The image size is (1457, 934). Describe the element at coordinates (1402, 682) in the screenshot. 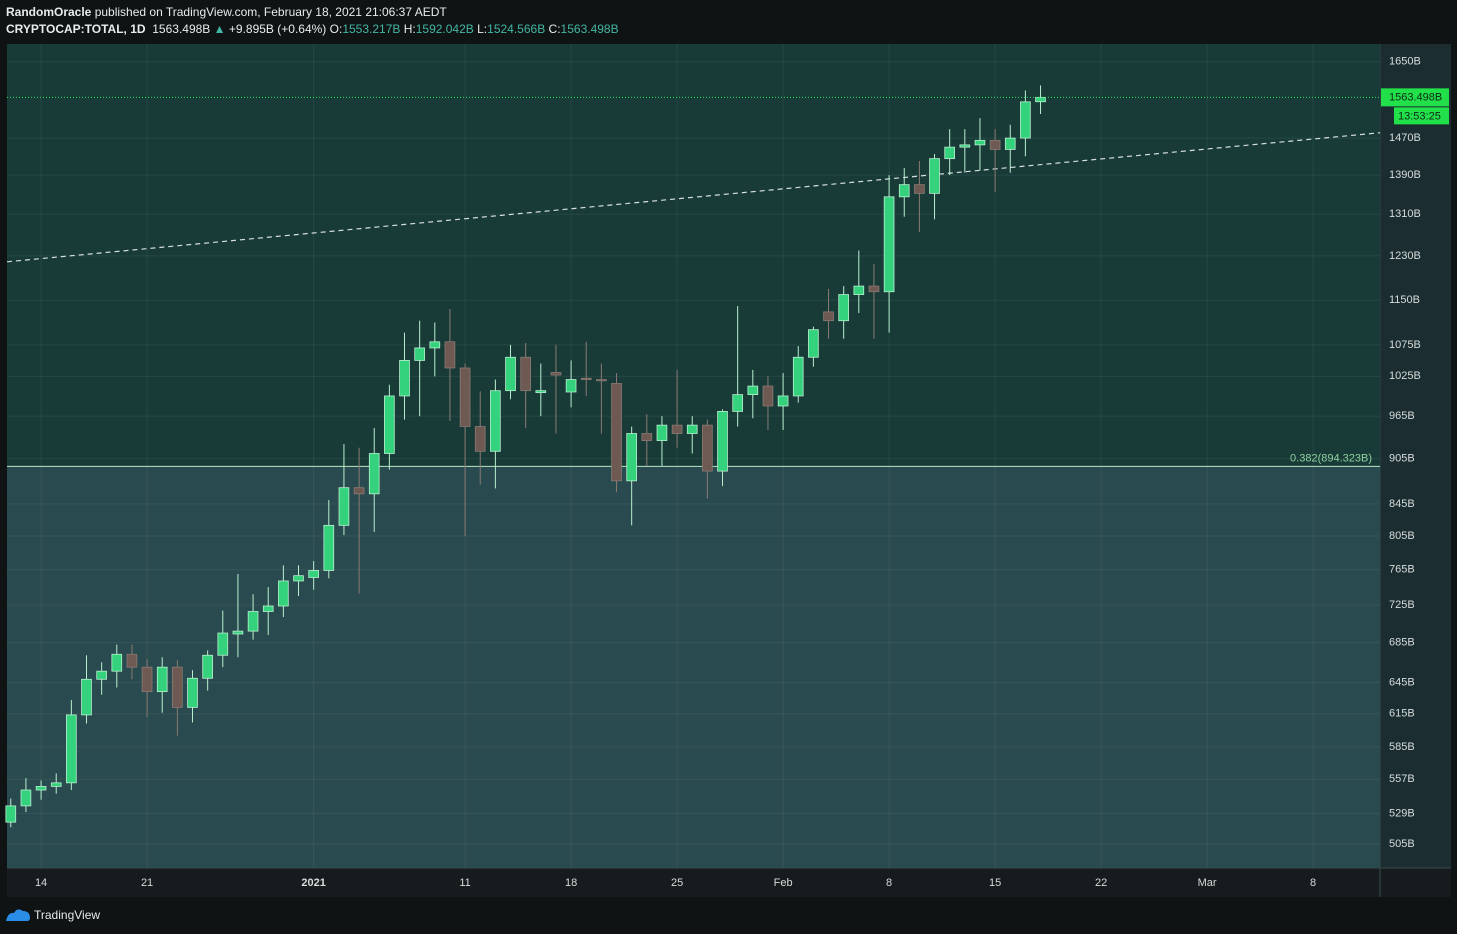

I see `y-tick-label: 645B` at that location.